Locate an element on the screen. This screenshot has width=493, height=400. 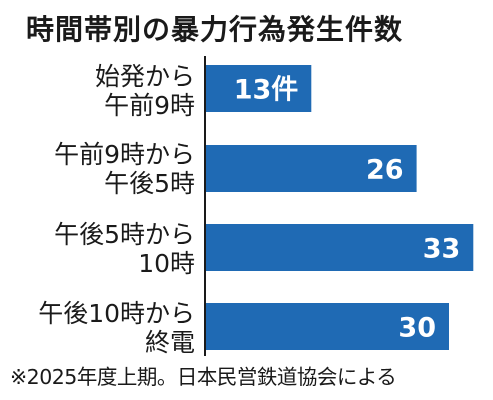
category-label-0-line-2: 午前9時 is located at coordinates (149, 105).